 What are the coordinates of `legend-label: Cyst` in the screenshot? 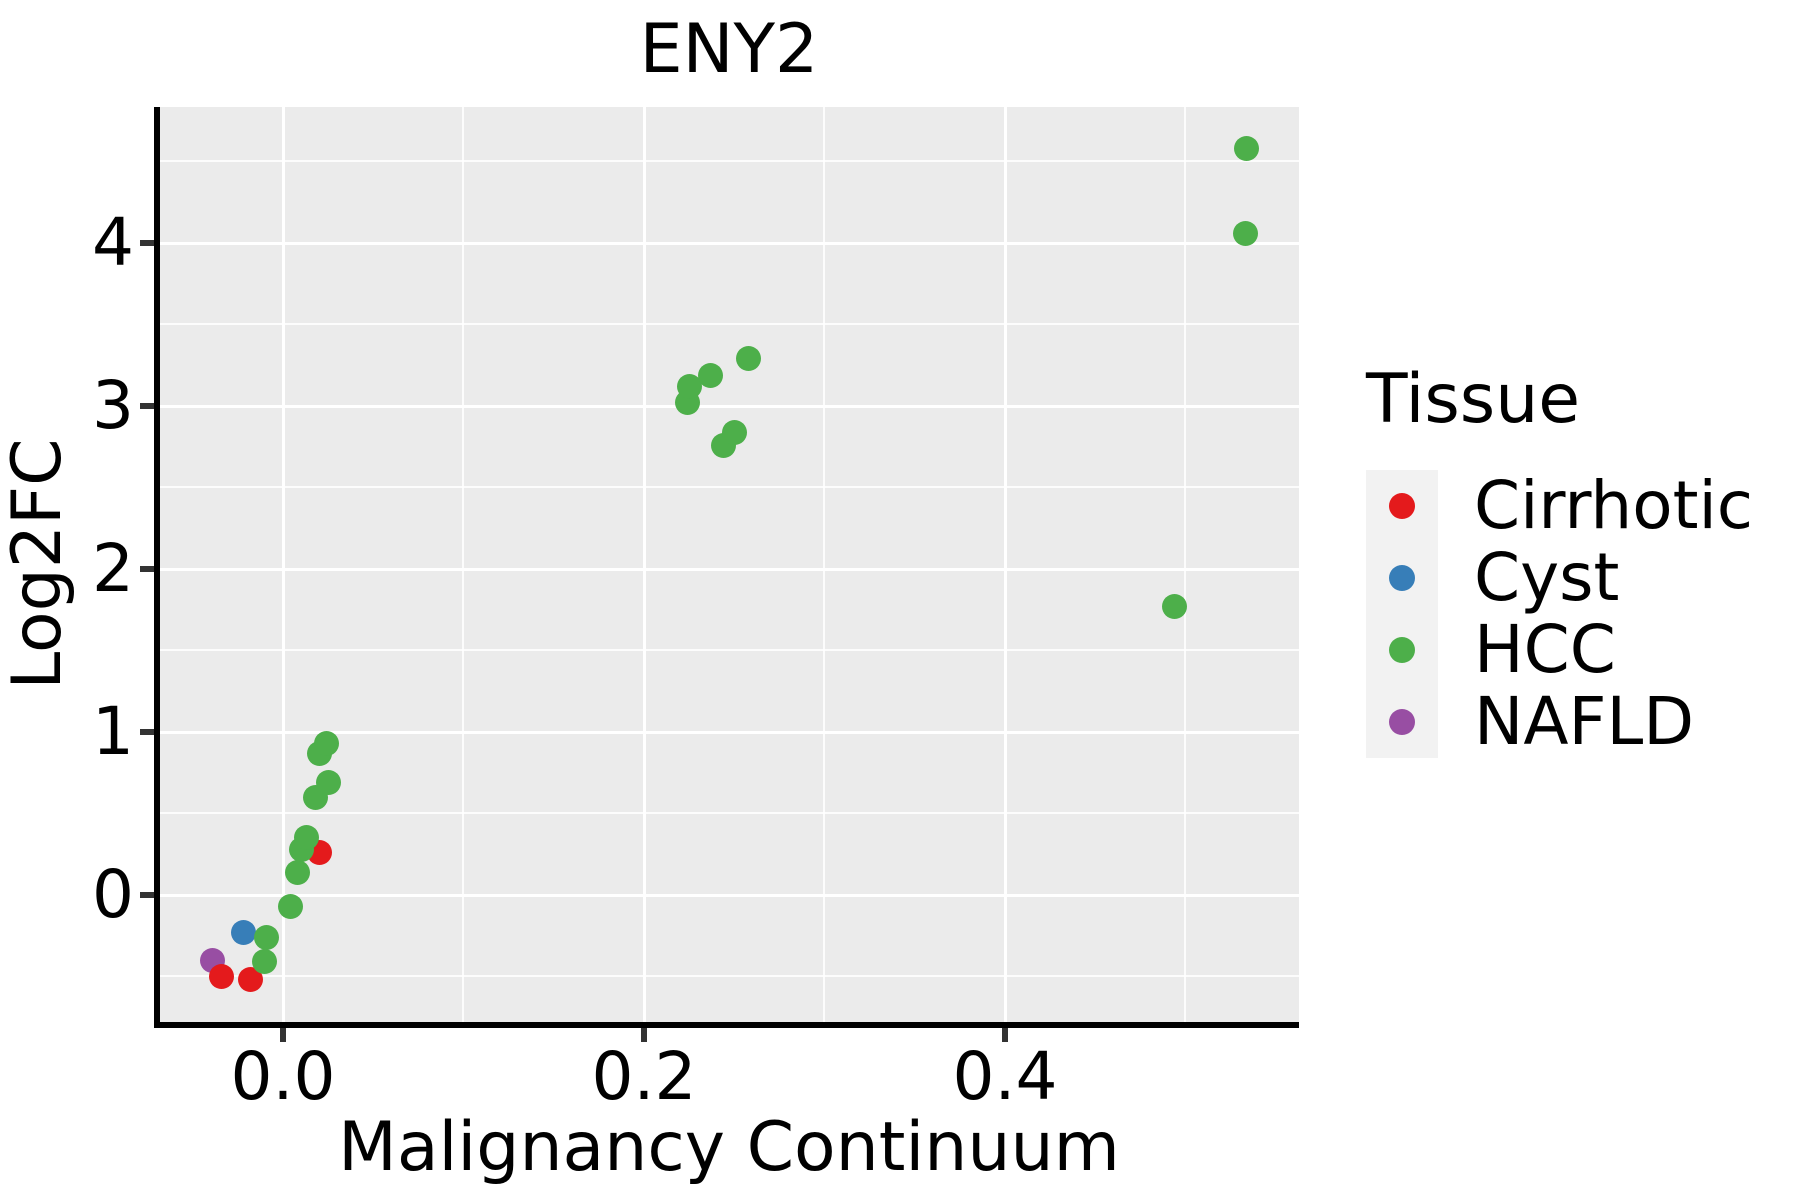 It's located at (1547, 577).